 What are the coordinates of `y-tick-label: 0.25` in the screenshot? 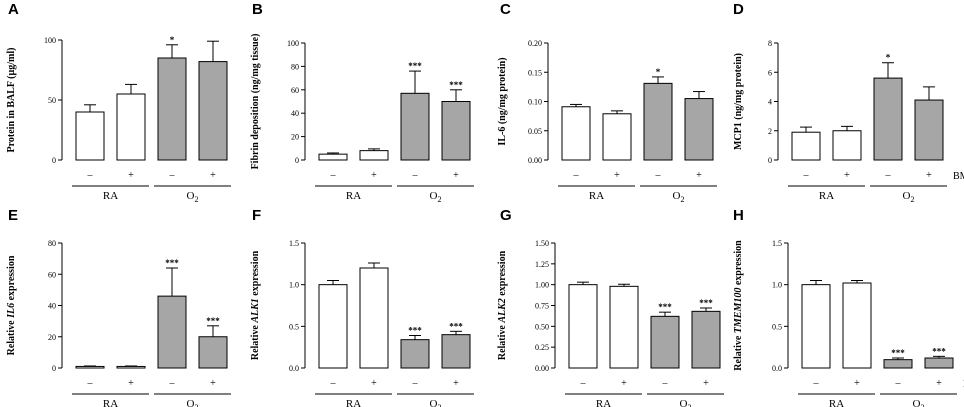 It's located at (542, 347).